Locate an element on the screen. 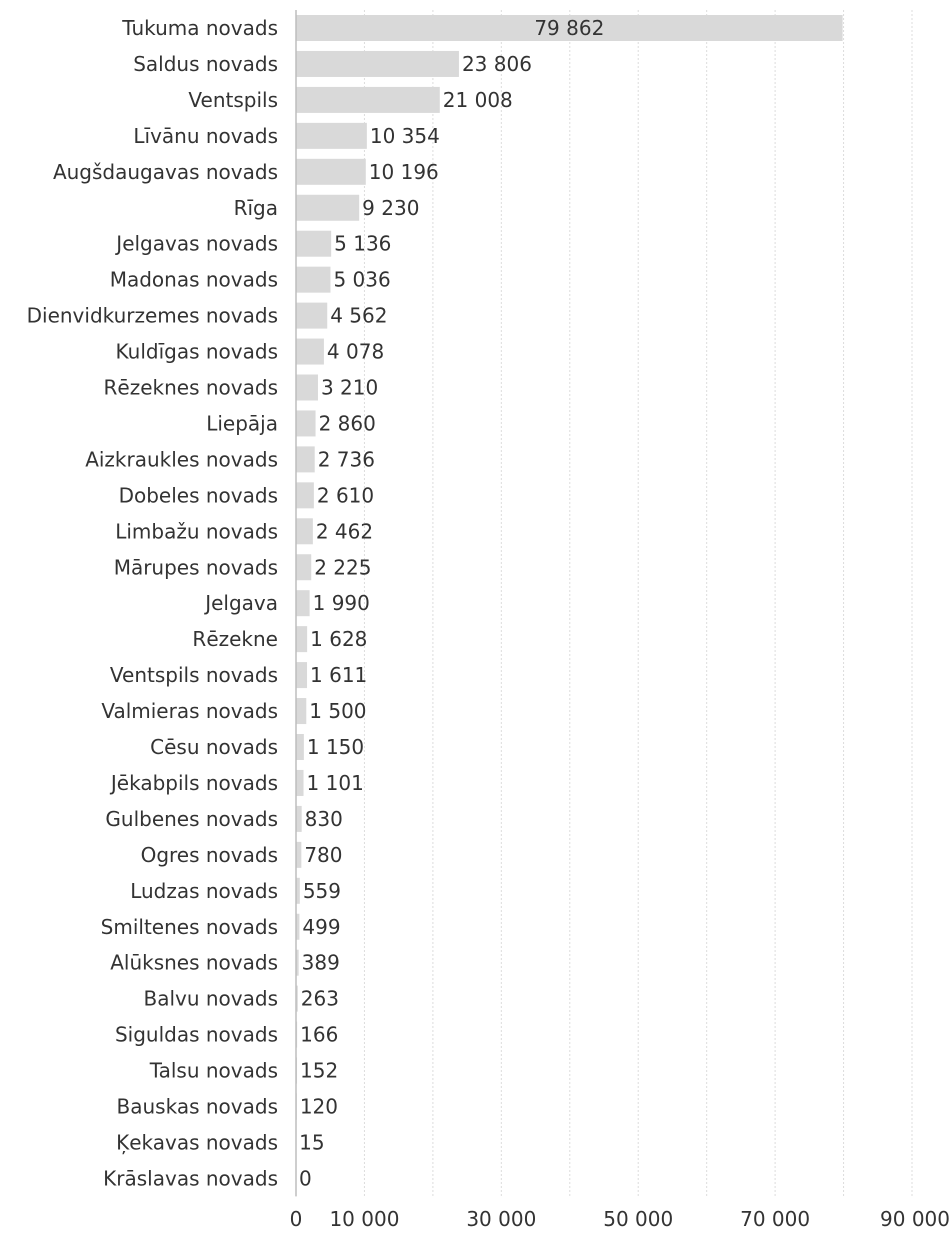  value-label: 1 611 is located at coordinates (338, 675).